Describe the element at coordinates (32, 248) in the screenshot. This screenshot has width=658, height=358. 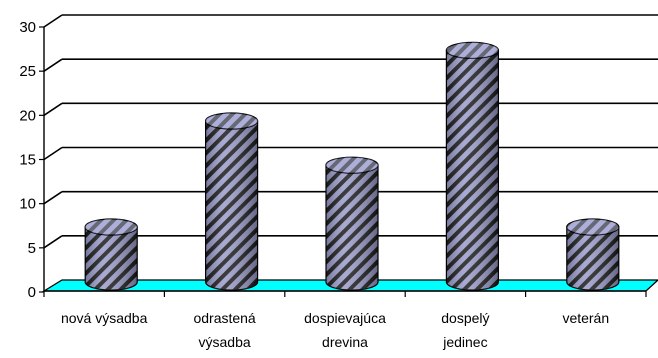
I see `y-tick-label: 5` at that location.